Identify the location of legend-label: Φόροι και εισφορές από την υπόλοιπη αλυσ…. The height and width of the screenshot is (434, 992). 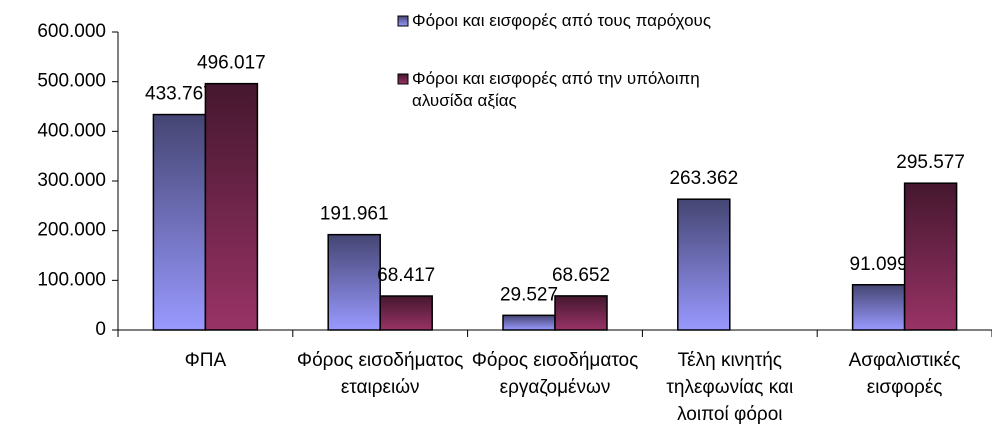
(556, 89).